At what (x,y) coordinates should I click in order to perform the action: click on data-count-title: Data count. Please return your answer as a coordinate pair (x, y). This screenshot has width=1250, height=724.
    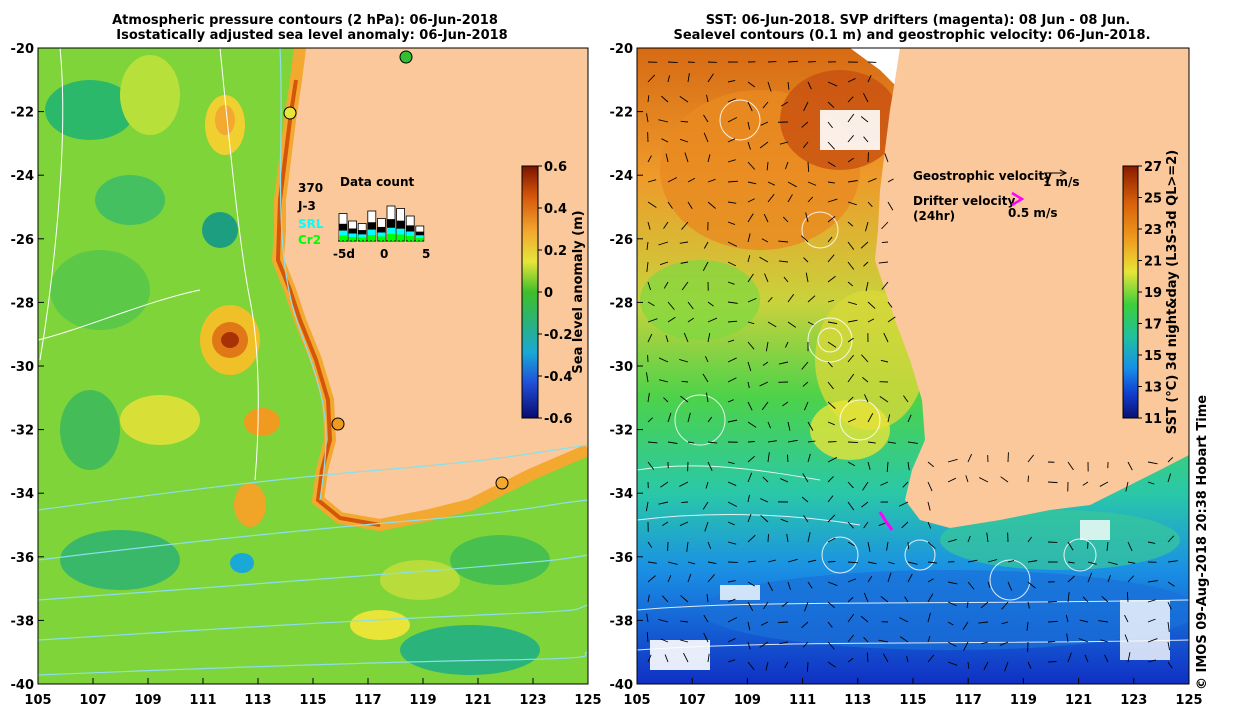
    Looking at the image, I should click on (377, 182).